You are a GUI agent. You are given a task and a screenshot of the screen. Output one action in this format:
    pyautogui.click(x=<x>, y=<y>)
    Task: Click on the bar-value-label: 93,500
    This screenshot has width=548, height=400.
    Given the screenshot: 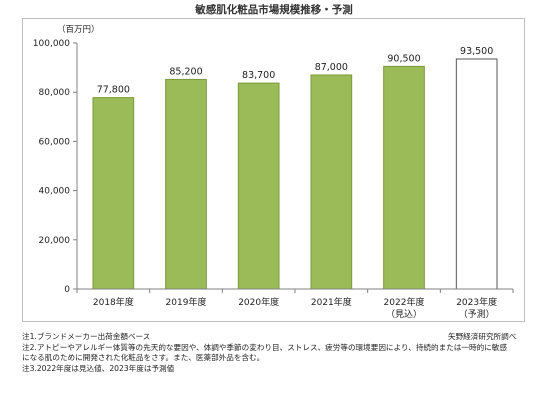 What is the action you would take?
    pyautogui.click(x=476, y=51)
    